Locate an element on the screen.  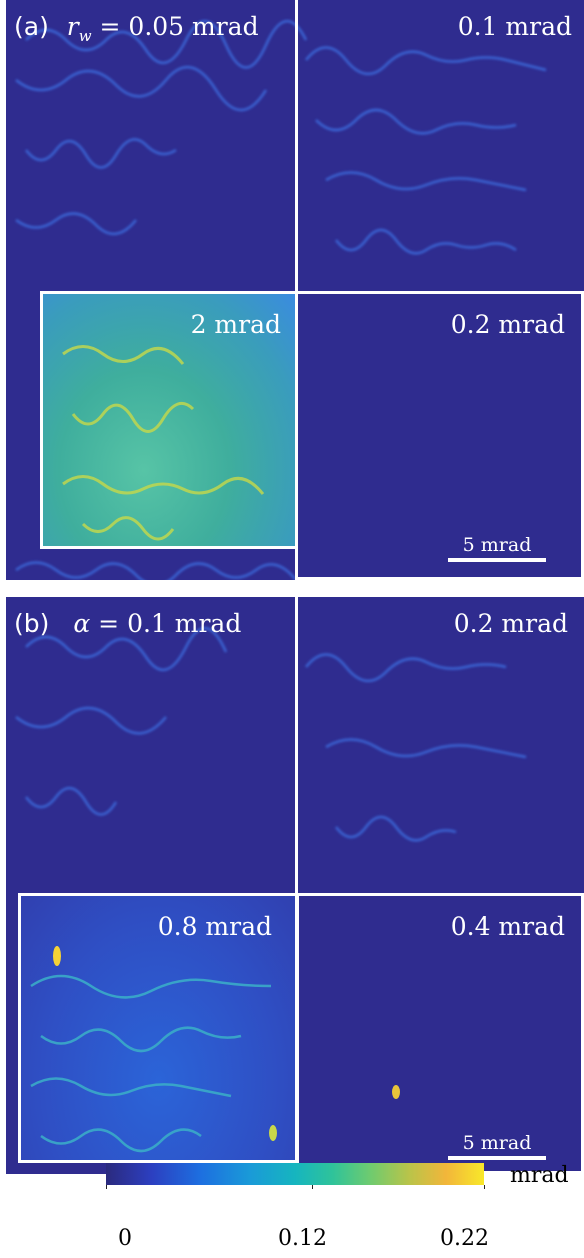
panel-b-bottom-right-label: 0.4 mrad is located at coordinates (507, 926).